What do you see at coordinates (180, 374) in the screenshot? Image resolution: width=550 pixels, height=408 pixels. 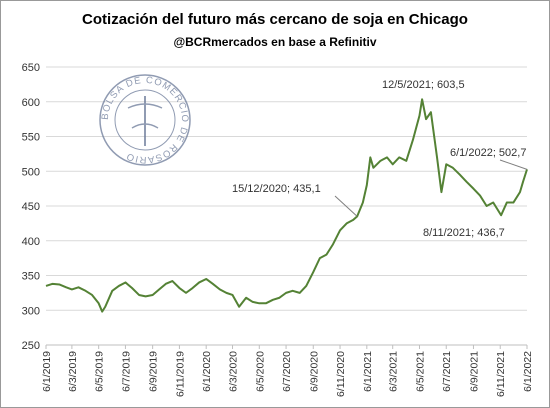 I see `x-tick-label: 6/11/2019` at bounding box center [180, 374].